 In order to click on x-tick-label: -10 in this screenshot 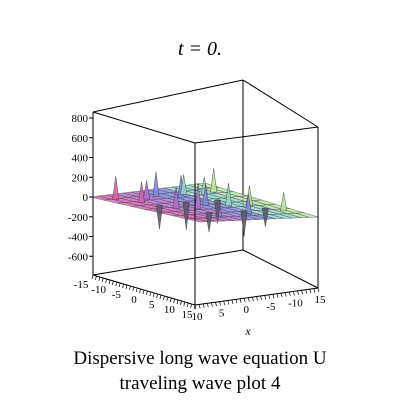, I will do `click(295, 303)`.